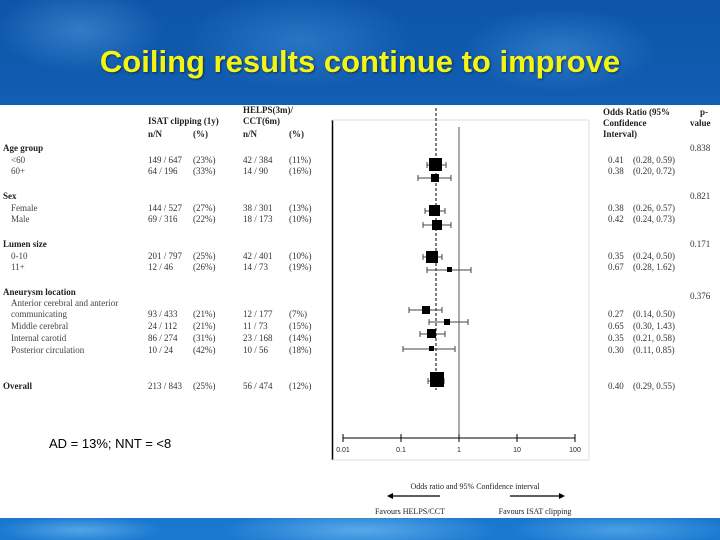  Describe the element at coordinates (700, 123) in the screenshot. I see `p-header-line2: value` at that location.